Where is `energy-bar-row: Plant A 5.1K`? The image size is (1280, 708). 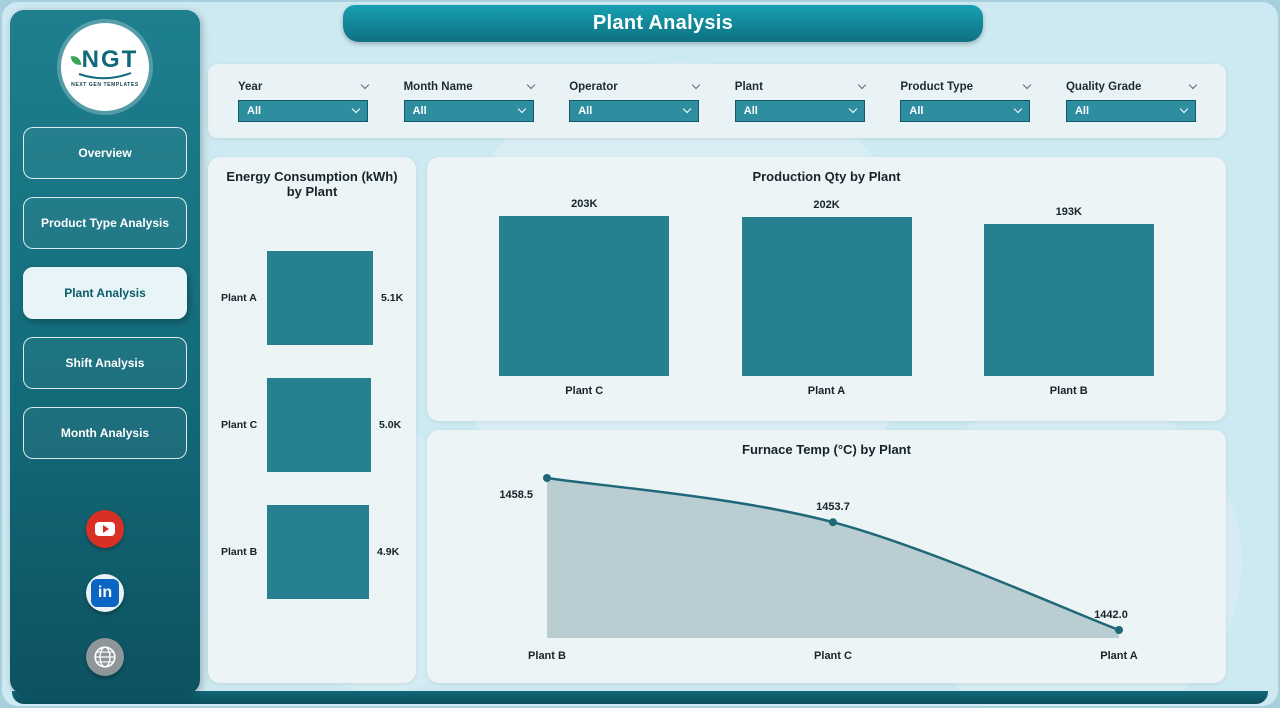
energy-bar-row: Plant A 5.1K is located at coordinates (314, 298).